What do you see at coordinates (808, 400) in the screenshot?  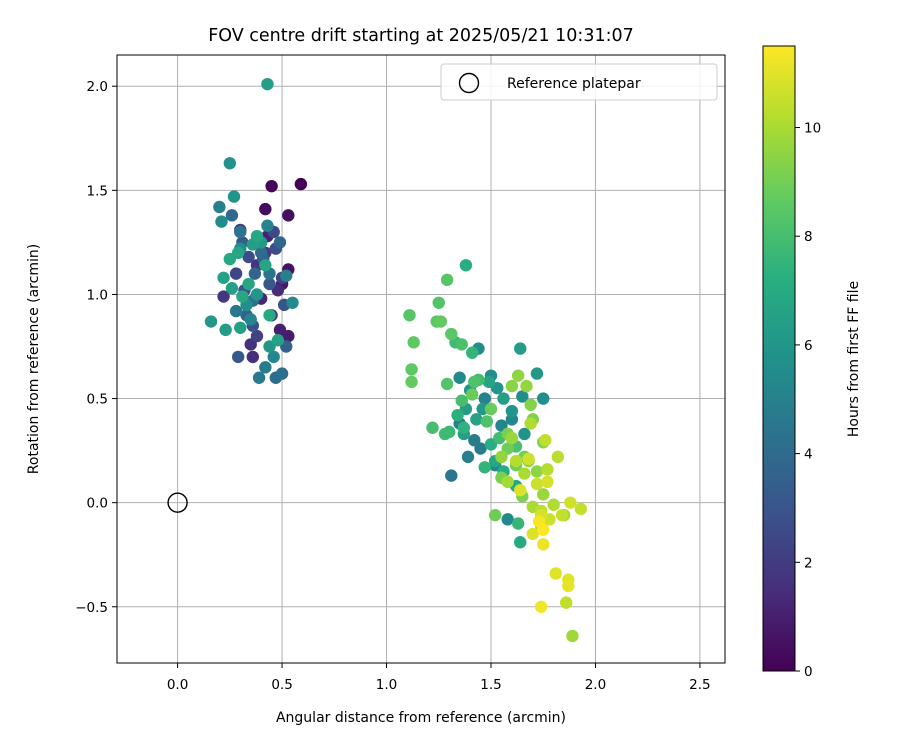 I see `colorbar-ticks: 0 2 4 6 8 10` at bounding box center [808, 400].